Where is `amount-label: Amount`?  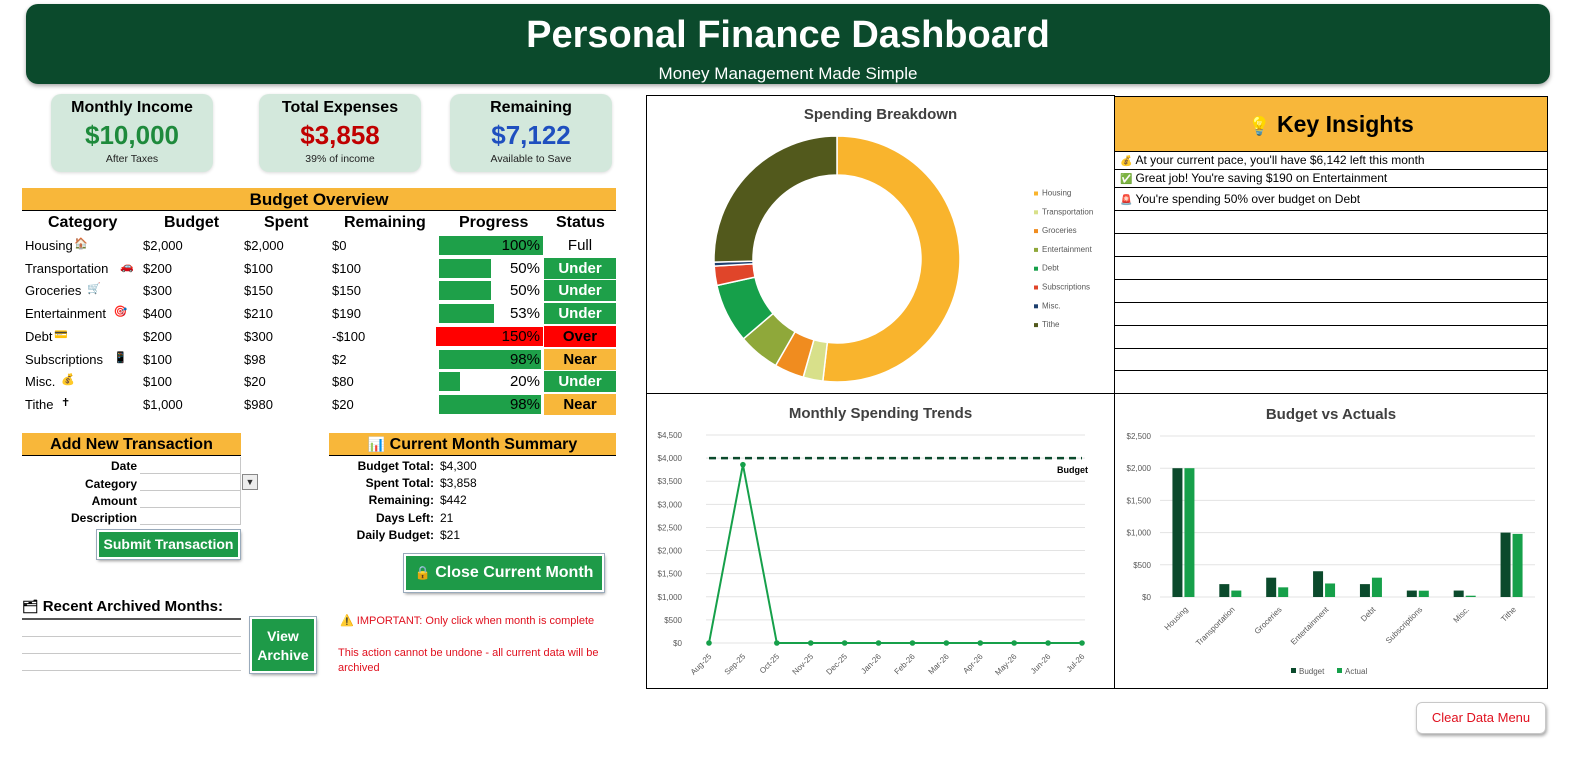 amount-label: Amount is located at coordinates (114, 501).